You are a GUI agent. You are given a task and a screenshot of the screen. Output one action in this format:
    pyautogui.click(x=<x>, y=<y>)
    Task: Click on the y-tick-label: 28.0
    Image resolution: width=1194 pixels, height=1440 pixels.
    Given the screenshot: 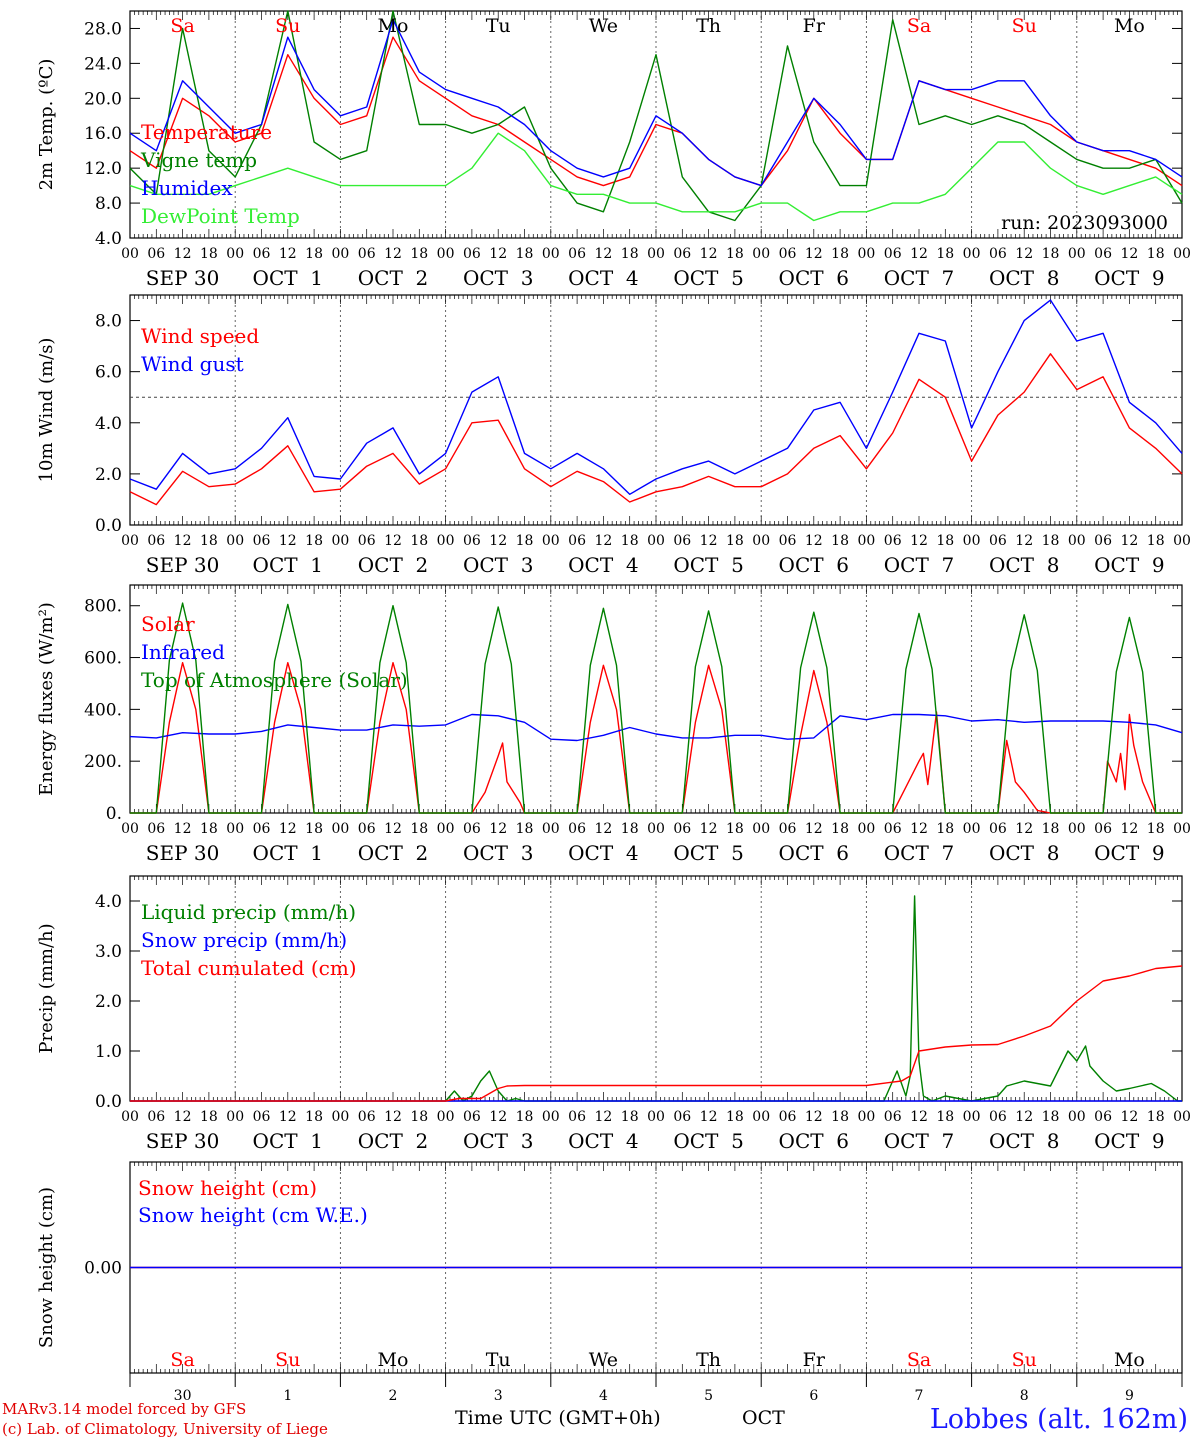 What is the action you would take?
    pyautogui.click(x=103, y=29)
    